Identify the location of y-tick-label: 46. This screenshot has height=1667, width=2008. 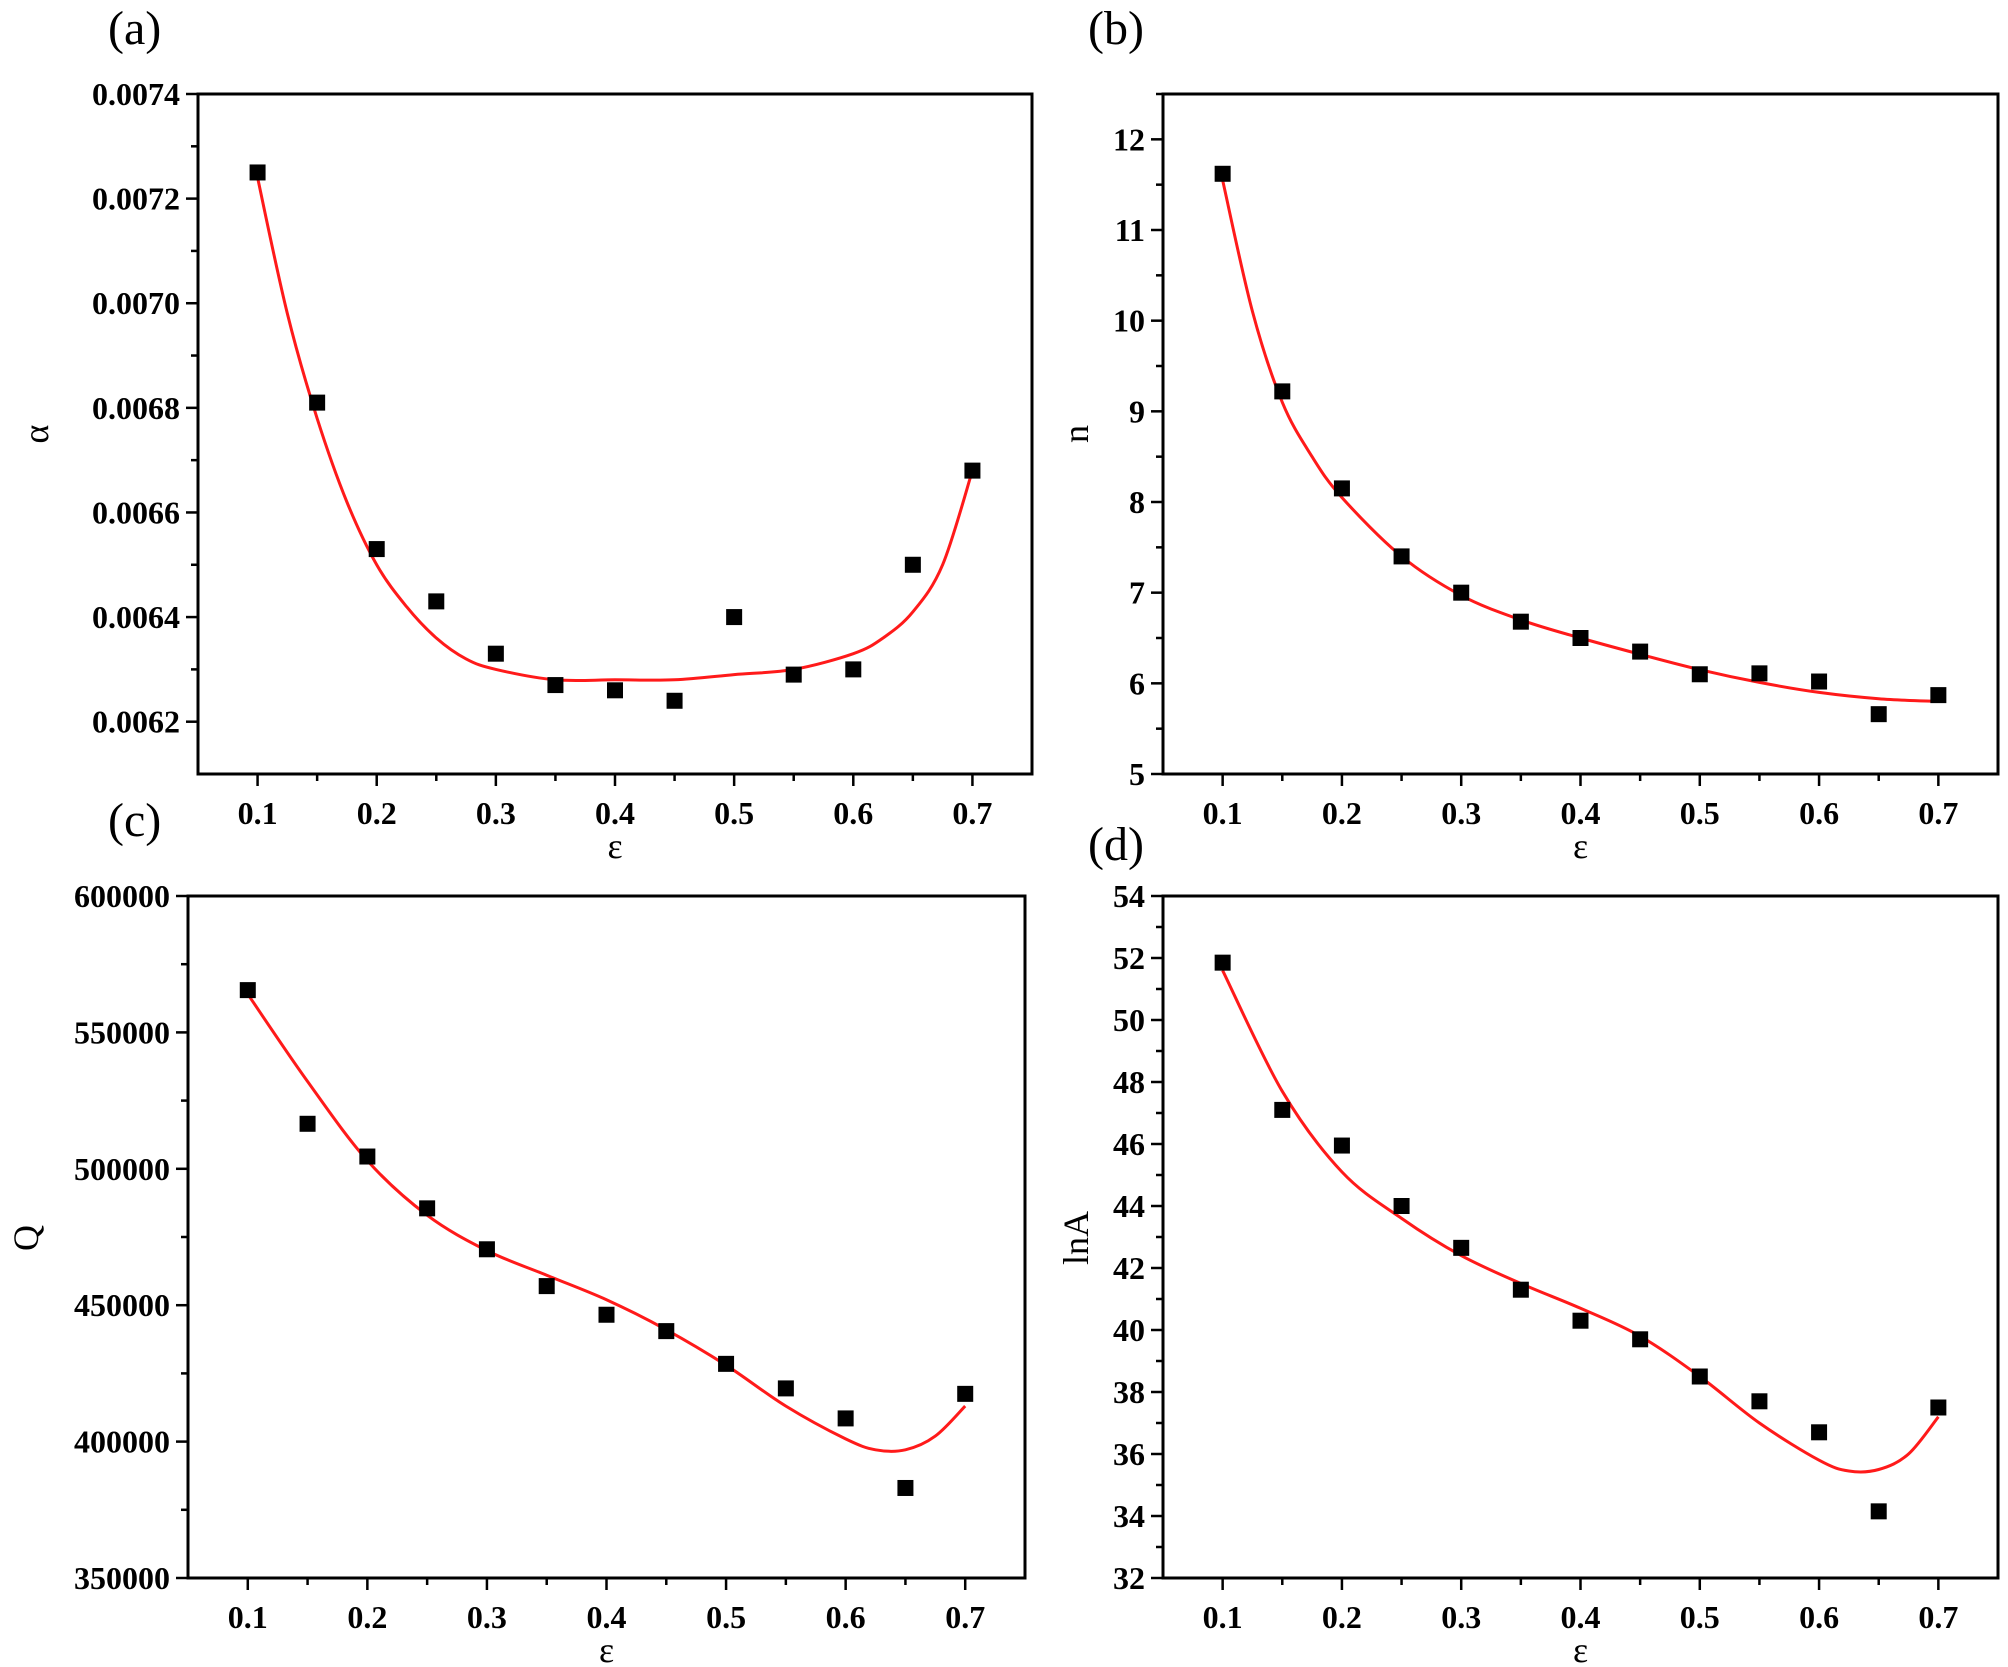
(1129, 1144).